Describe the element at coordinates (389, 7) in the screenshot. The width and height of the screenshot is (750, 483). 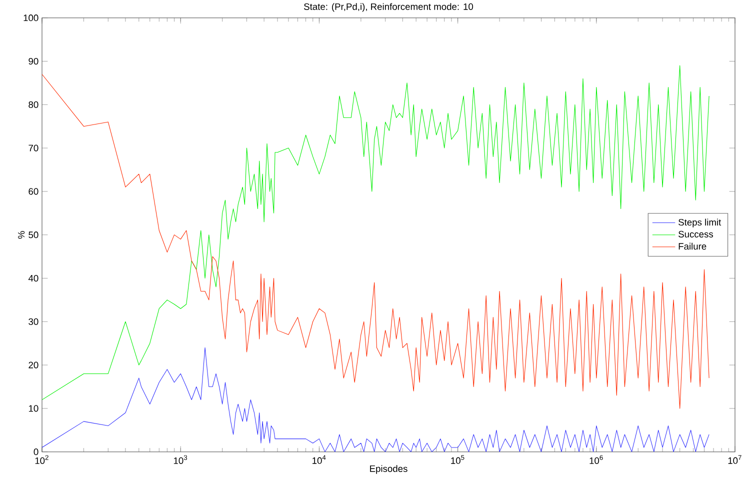
I see `chart-title: State: (Pr,Pd,i), Reinforcement mode: 10` at that location.